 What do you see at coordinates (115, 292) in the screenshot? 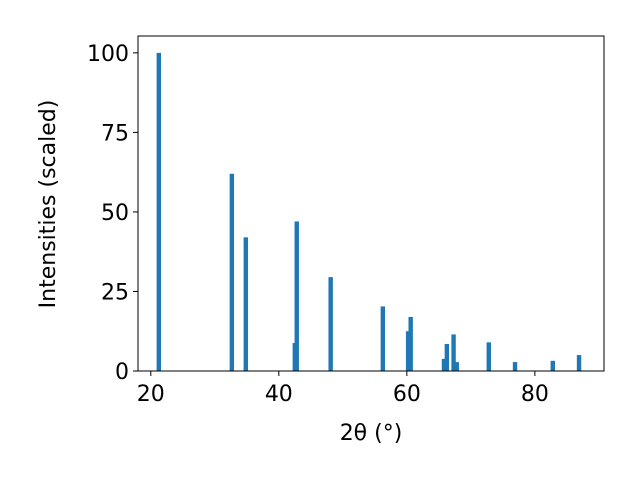
I see `y-tick-label: 25` at bounding box center [115, 292].